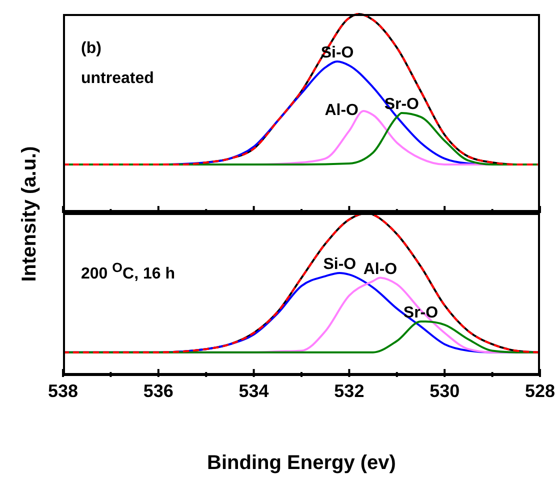 Image resolution: width=560 pixels, height=482 pixels. Describe the element at coordinates (158, 391) in the screenshot. I see `x-tick-label: 536` at that location.